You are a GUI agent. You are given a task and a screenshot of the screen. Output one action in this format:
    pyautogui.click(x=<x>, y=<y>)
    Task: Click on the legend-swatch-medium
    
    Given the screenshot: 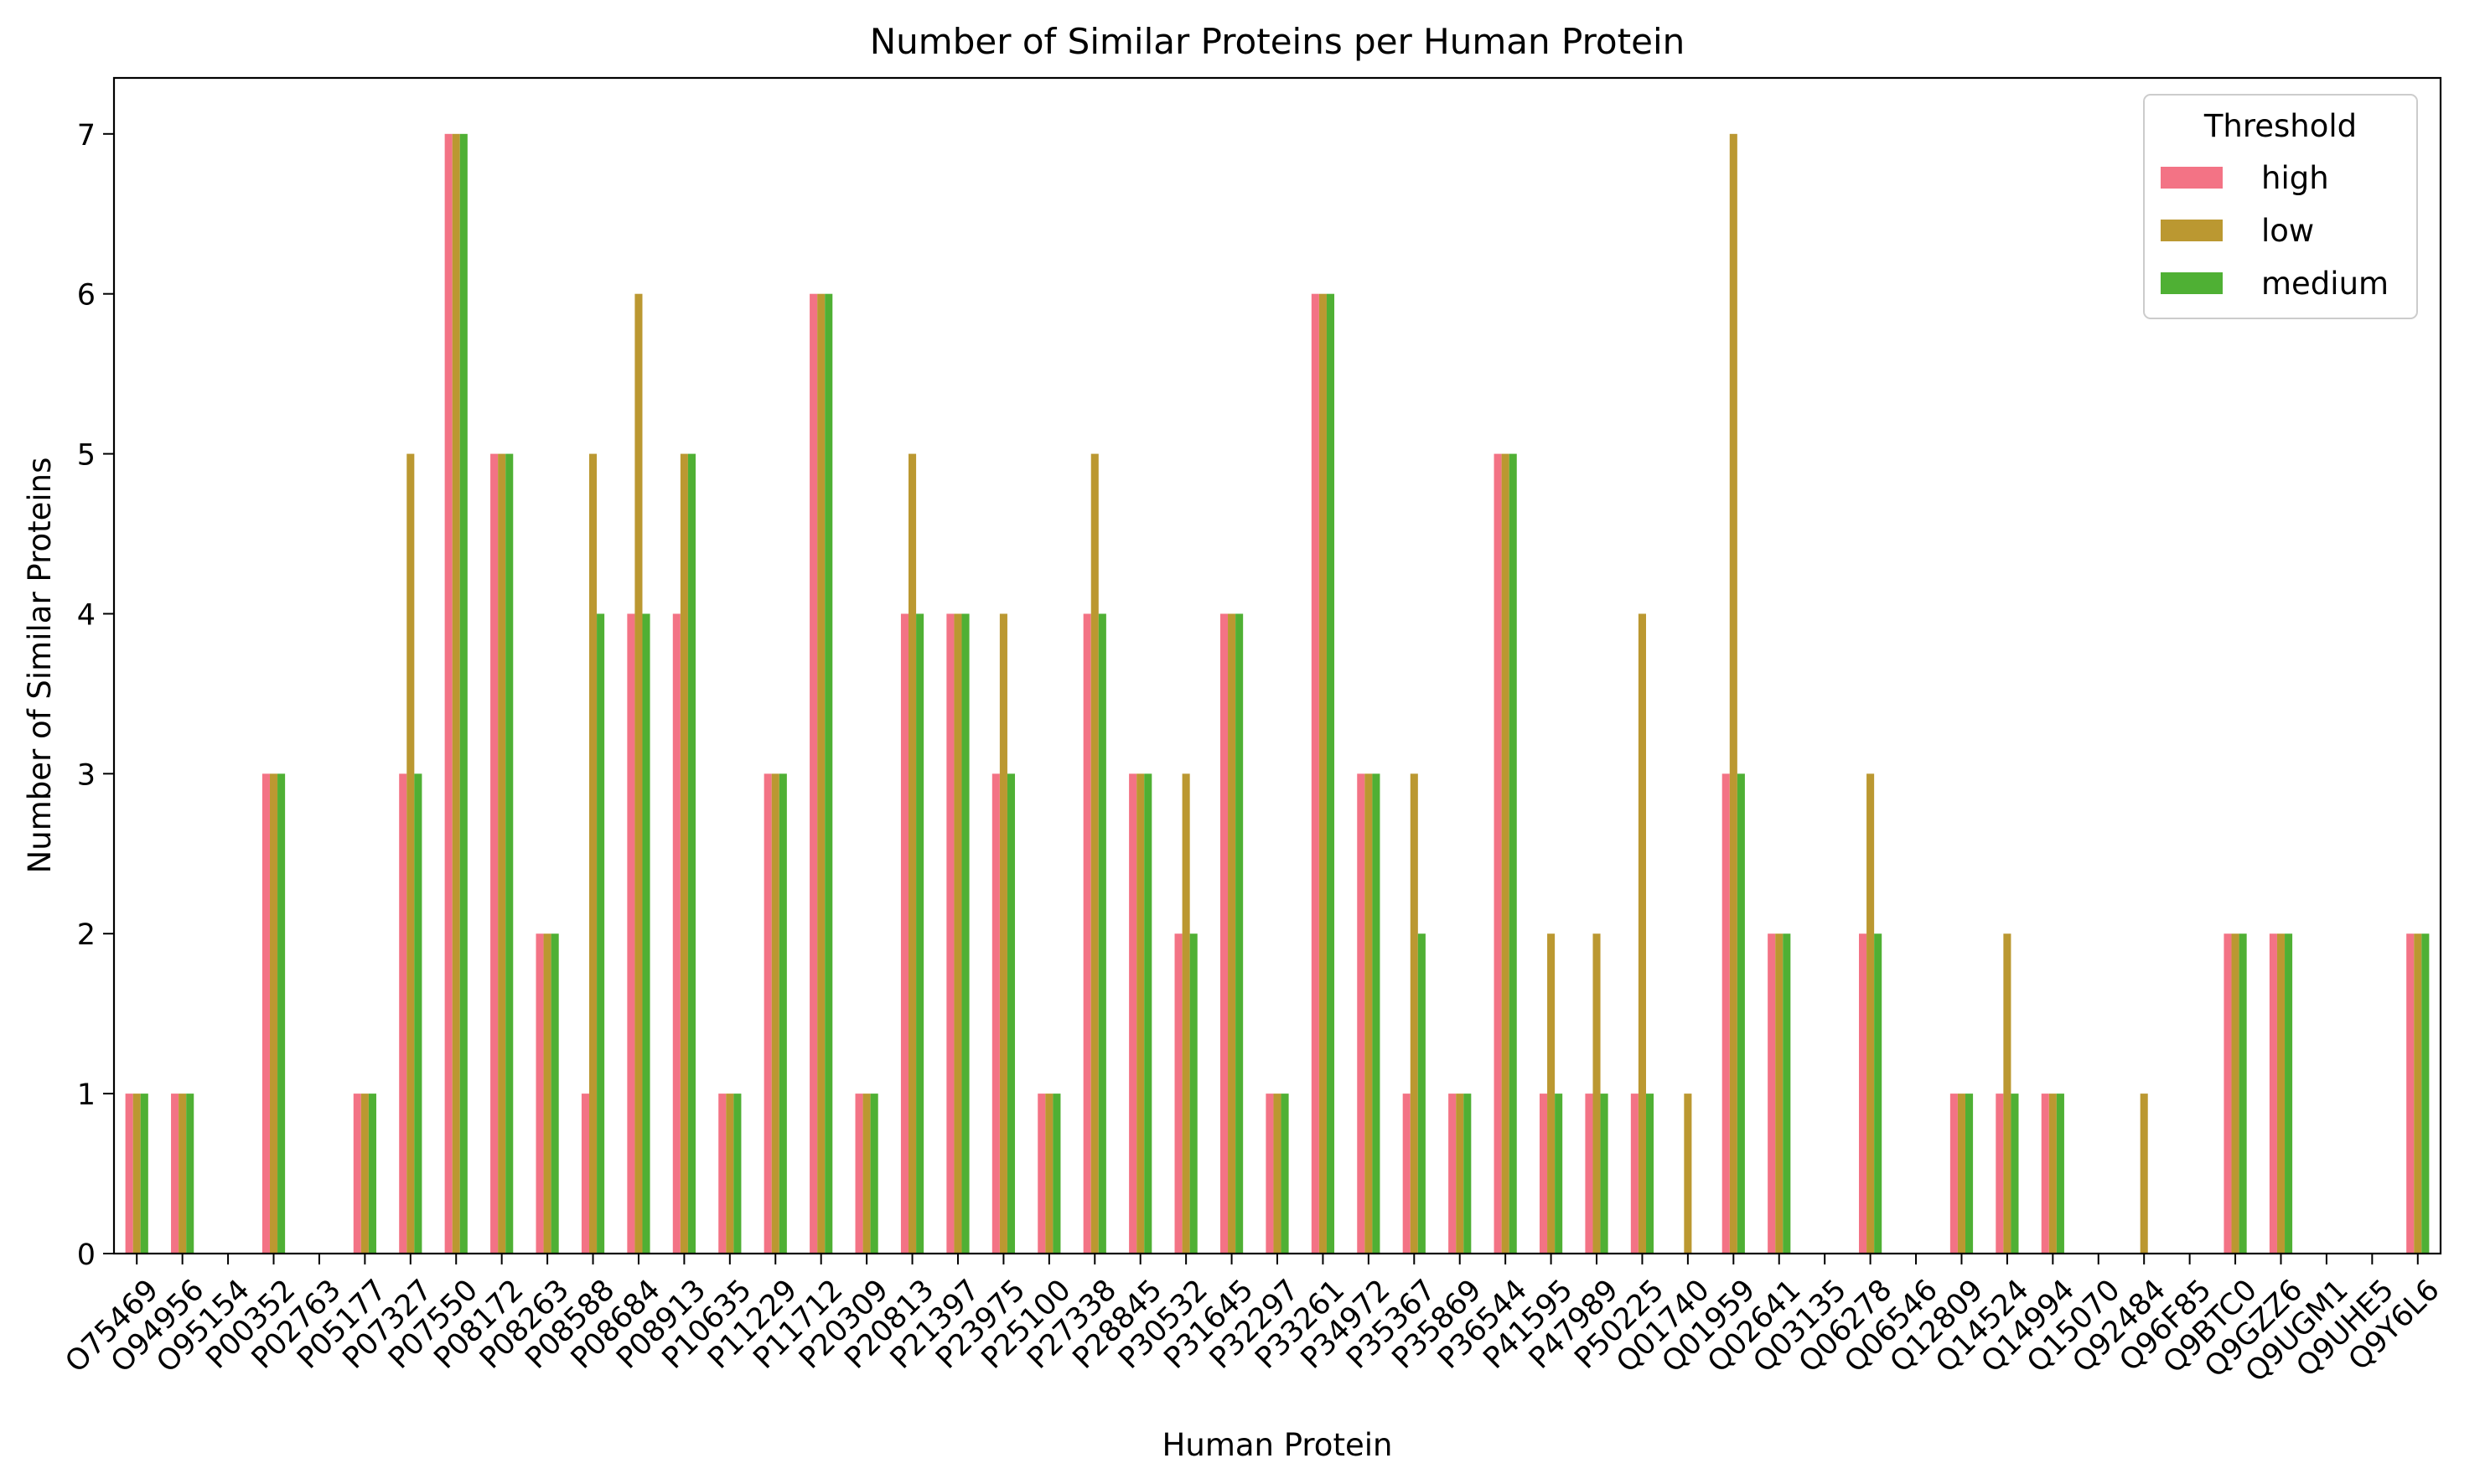 What is the action you would take?
    pyautogui.click(x=2192, y=283)
    